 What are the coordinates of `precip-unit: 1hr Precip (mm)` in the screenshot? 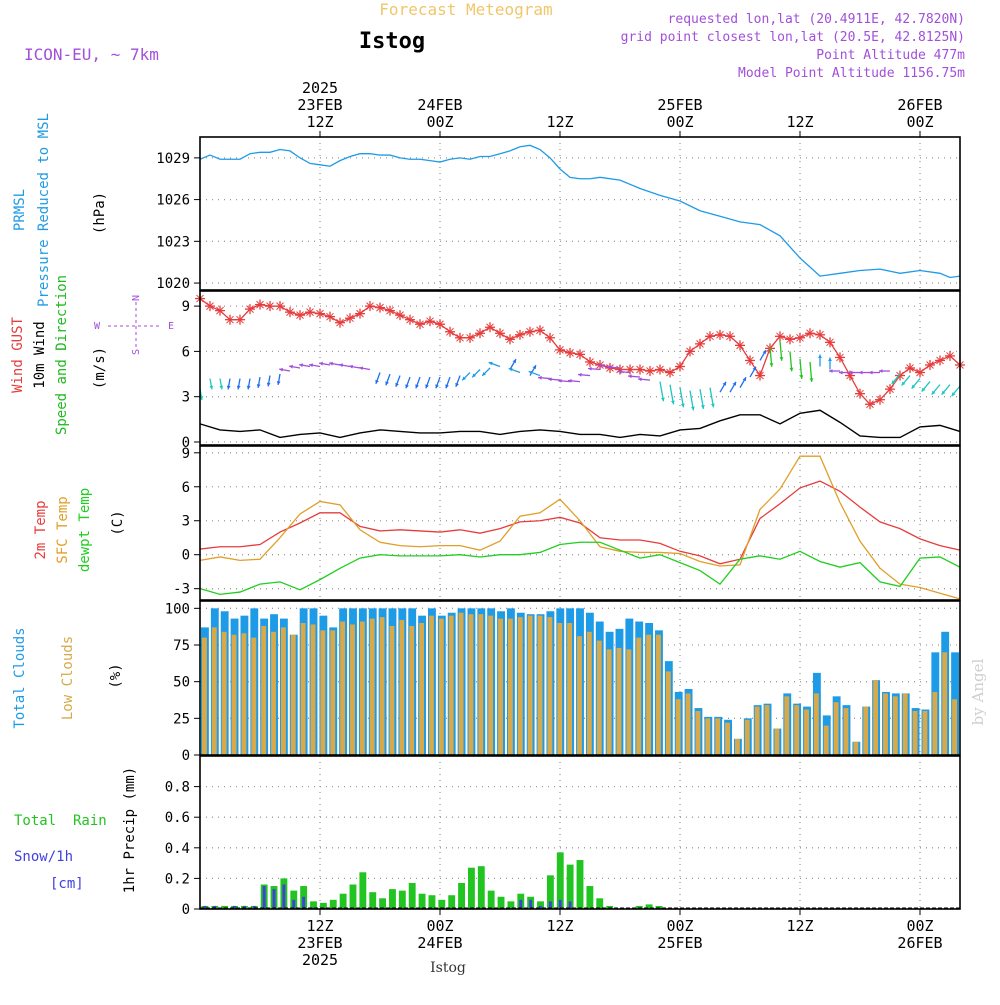 It's located at (130, 830).